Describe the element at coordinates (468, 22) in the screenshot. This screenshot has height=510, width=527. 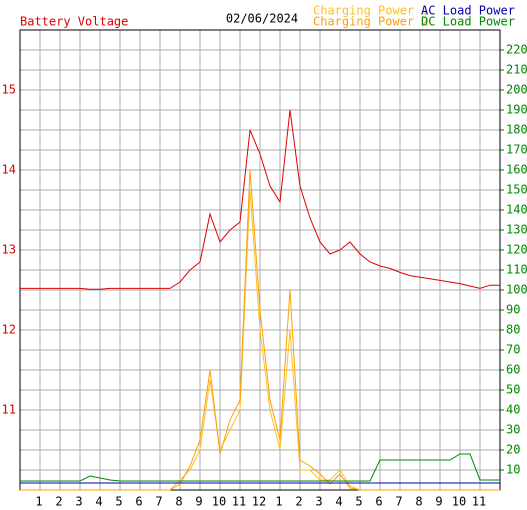
I see `legend-entry: DC Load Power` at that location.